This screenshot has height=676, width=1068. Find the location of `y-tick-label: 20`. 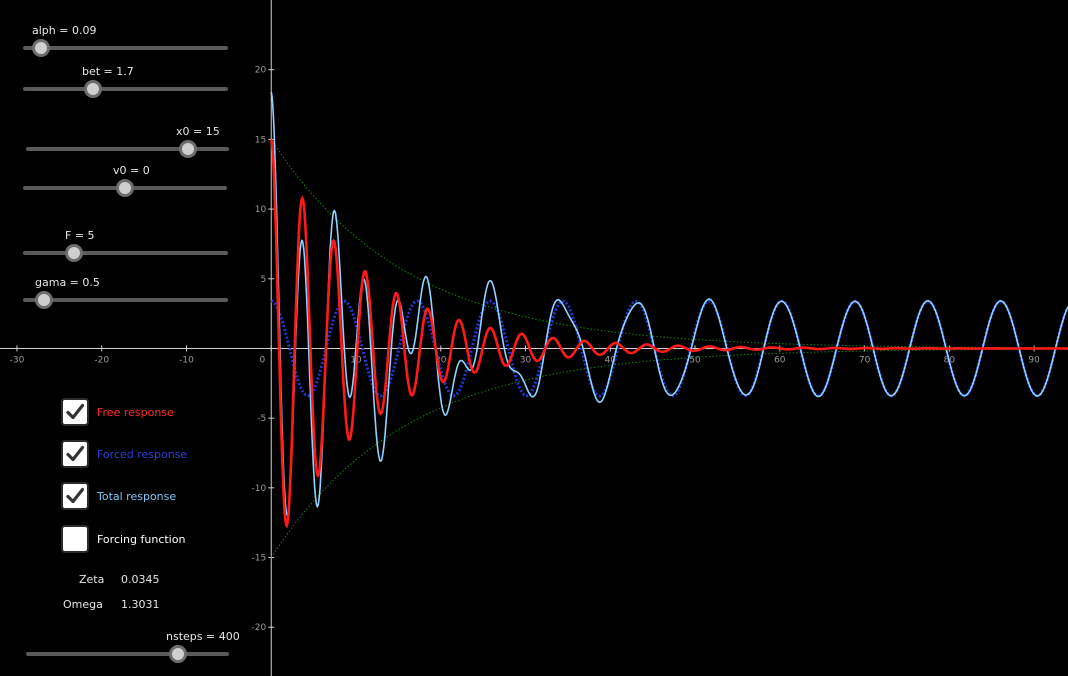

y-tick-label: 20 is located at coordinates (261, 71).